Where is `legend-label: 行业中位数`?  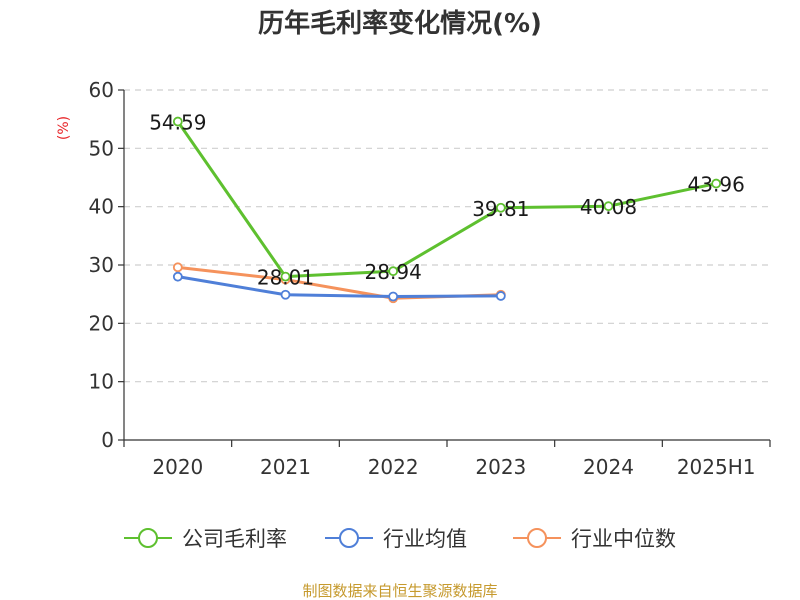 legend-label: 行业中位数 is located at coordinates (623, 539).